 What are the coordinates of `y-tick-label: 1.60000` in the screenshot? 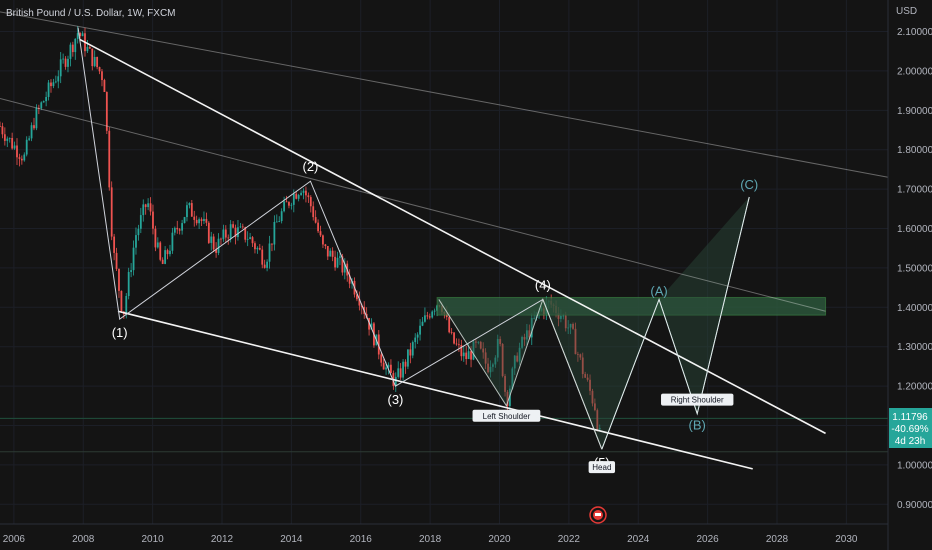 It's located at (914, 229).